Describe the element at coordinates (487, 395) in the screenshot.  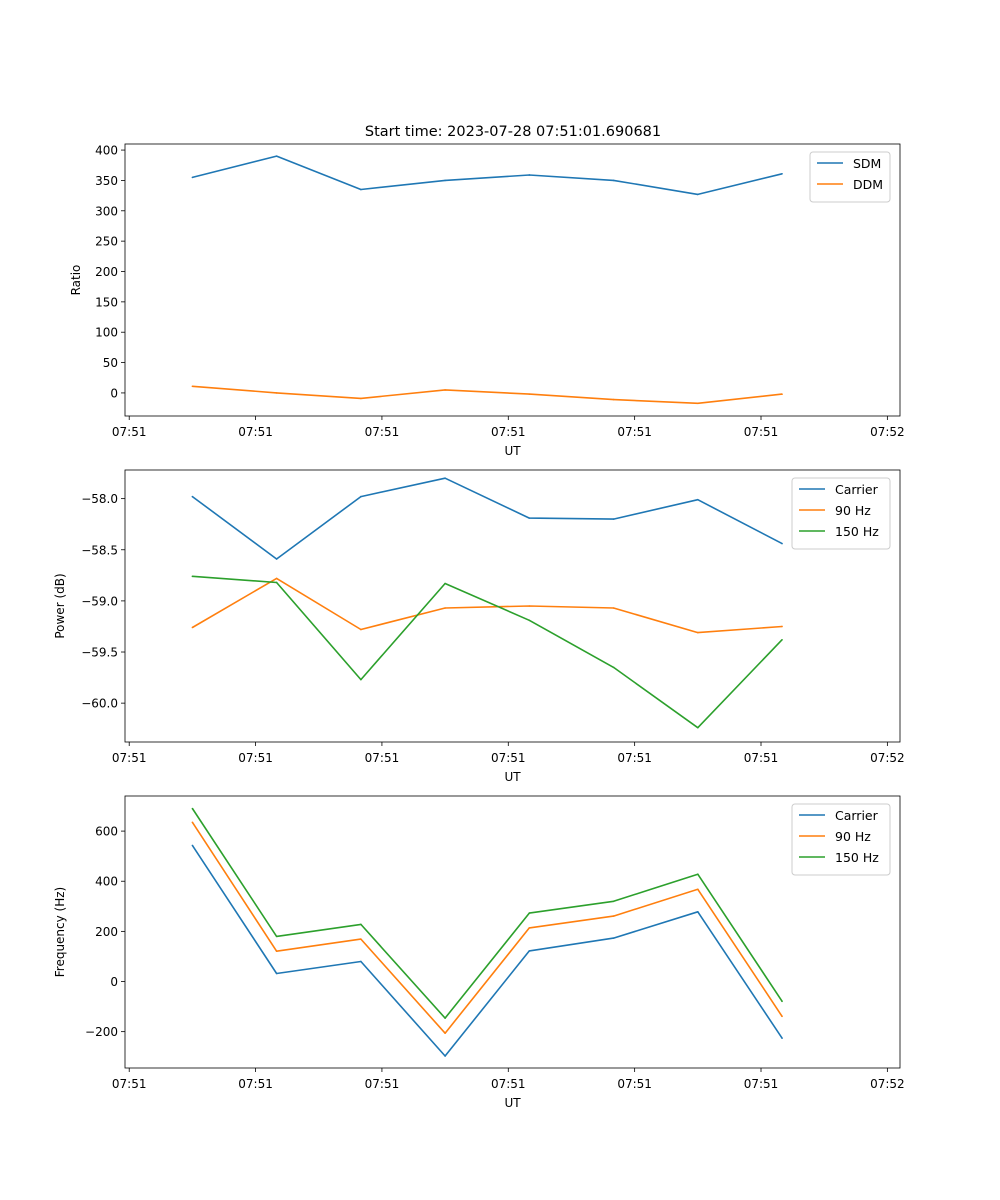
I see `series-line-ddm` at that location.